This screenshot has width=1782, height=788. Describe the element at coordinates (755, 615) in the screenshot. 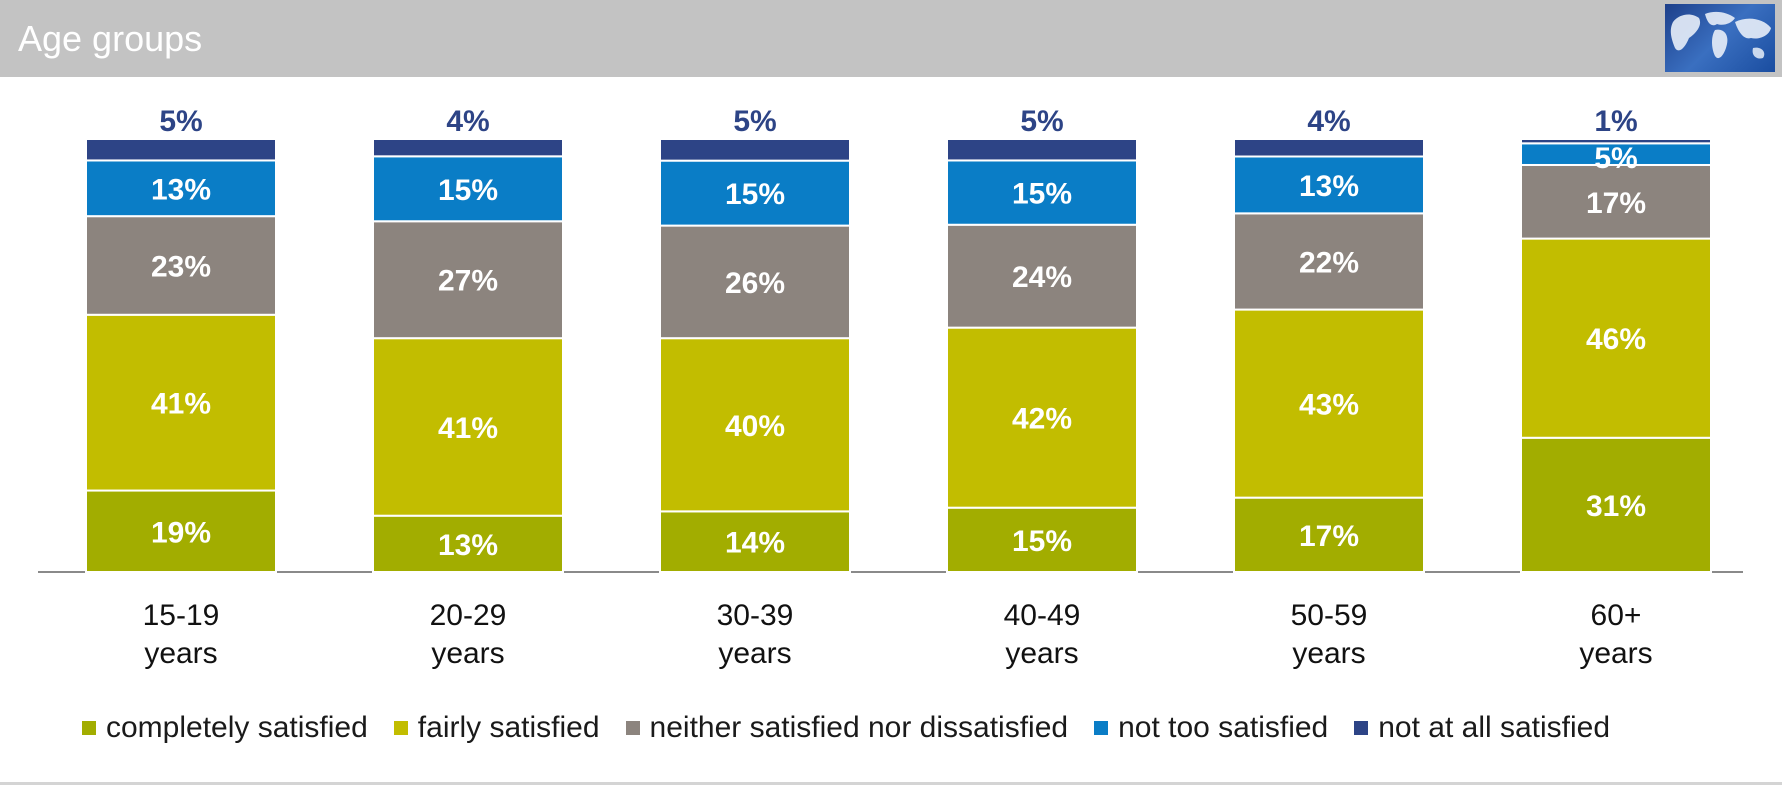

I see `x-tick-label: 30-39` at that location.